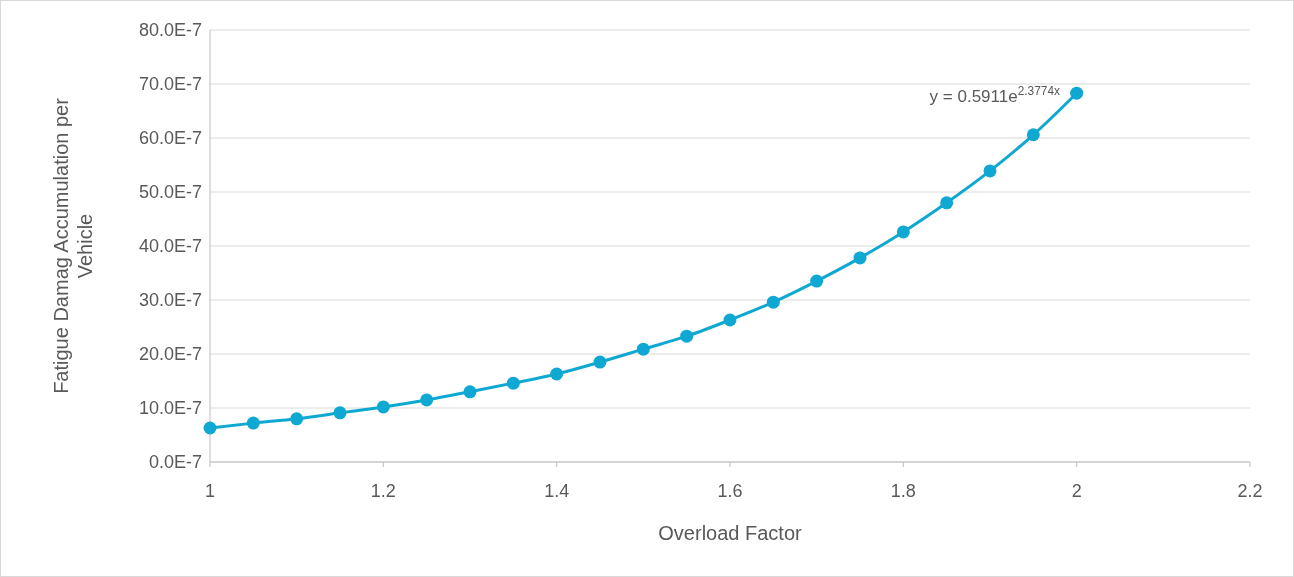  Describe the element at coordinates (73, 245) in the screenshot. I see `y-axis-title: Fatigue Damag Accumulation per Vehicle` at that location.